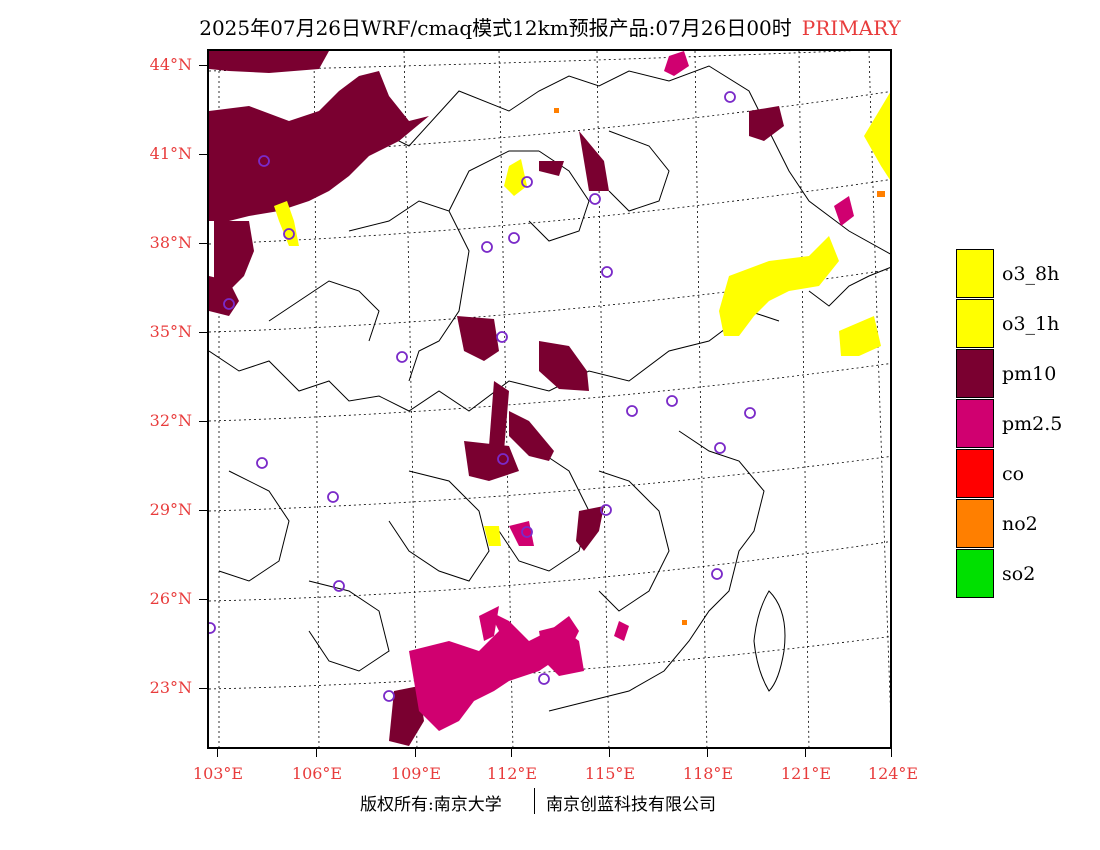 The width and height of the screenshot is (1100, 850). I want to click on lat-label-23: 23°N, so click(170, 687).